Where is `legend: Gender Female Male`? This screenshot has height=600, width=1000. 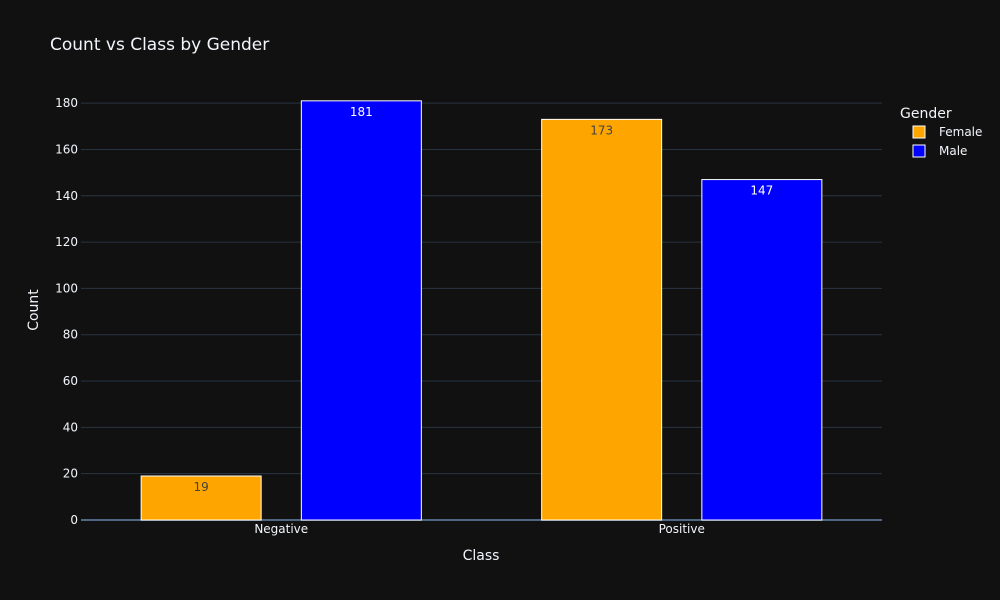 legend: Gender Female Male is located at coordinates (941, 132).